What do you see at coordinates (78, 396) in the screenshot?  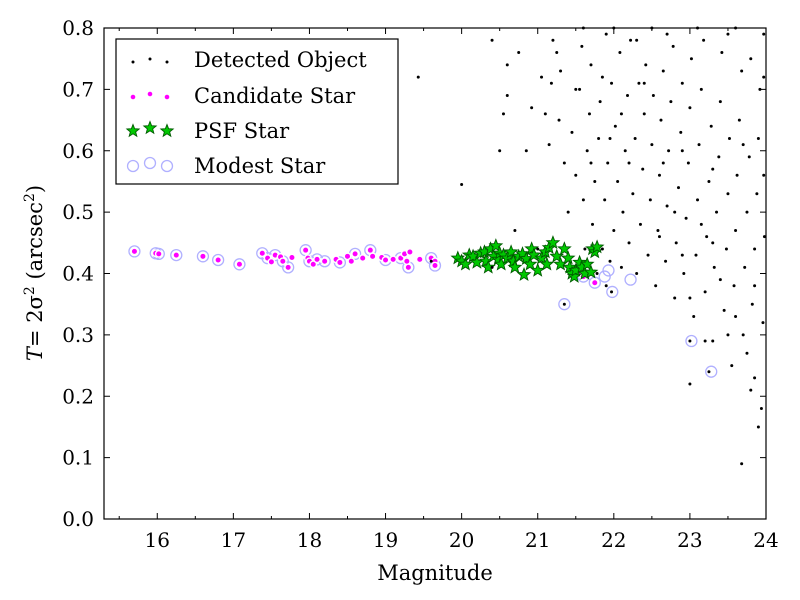 I see `y-tick-label: 0.2` at bounding box center [78, 396].